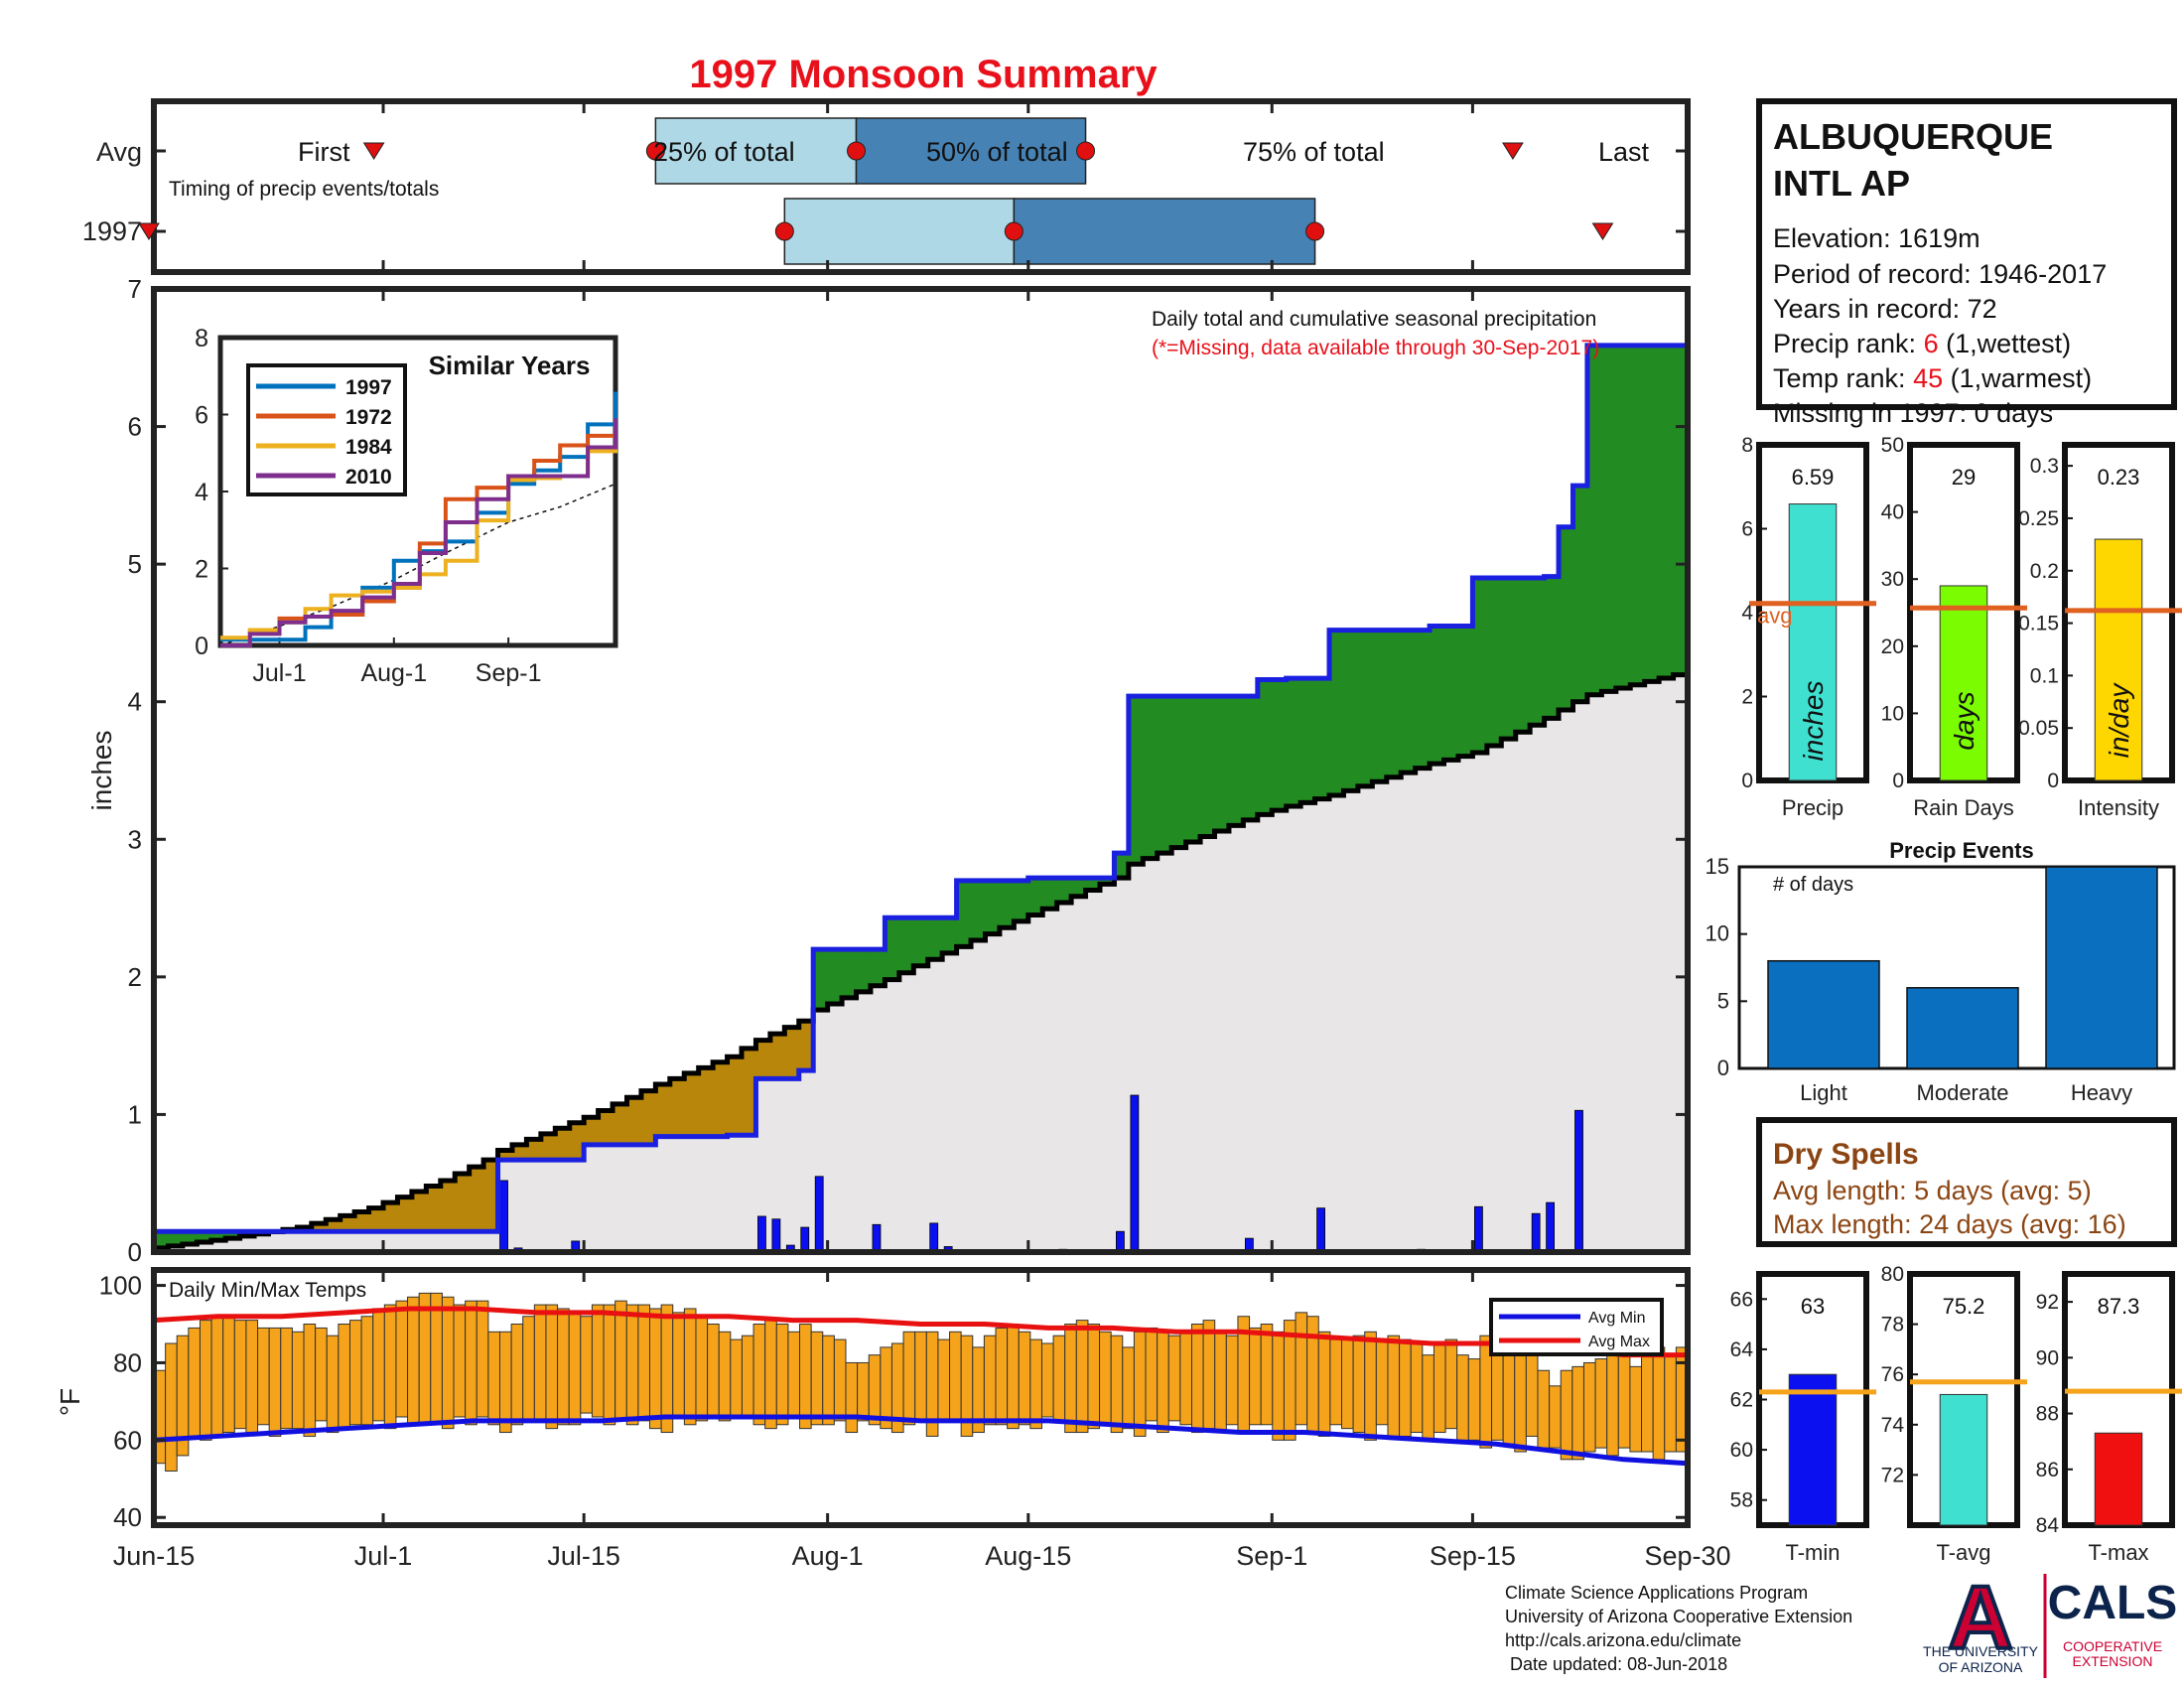 Image resolution: width=2184 pixels, height=1688 pixels. Describe the element at coordinates (1741, 1299) in the screenshot. I see `tmin-y-tick-label: 66` at that location.